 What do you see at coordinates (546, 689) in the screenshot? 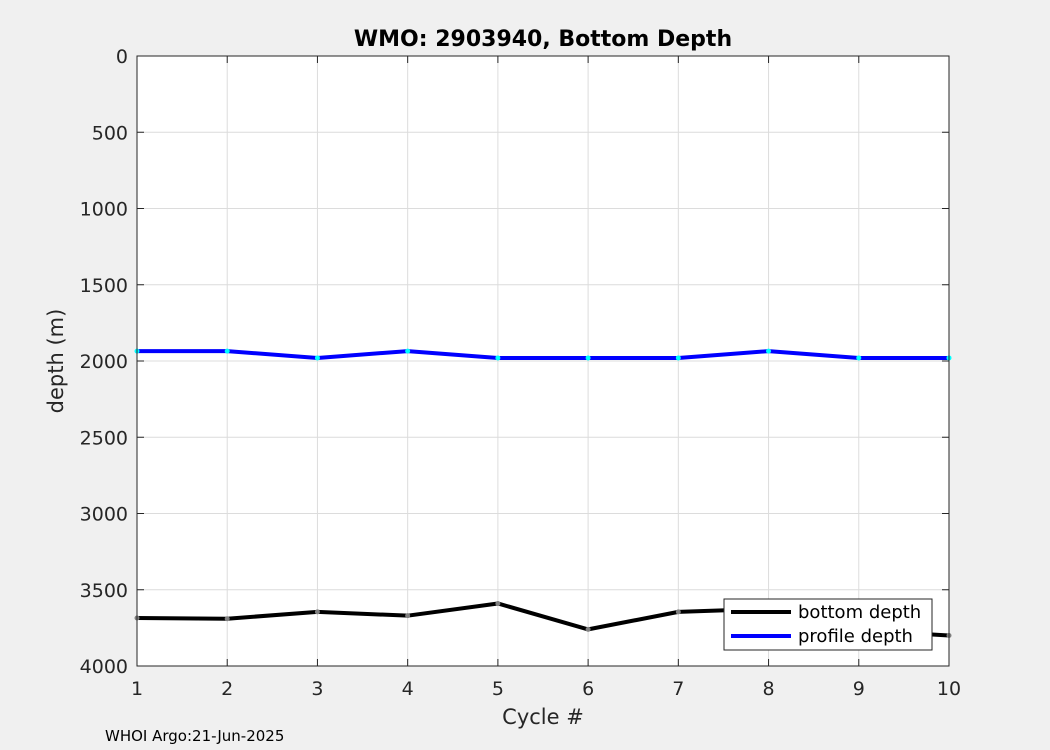
I see `x-tick-labels: 1 2 3 4 5 6 7 8 9 10` at bounding box center [546, 689].